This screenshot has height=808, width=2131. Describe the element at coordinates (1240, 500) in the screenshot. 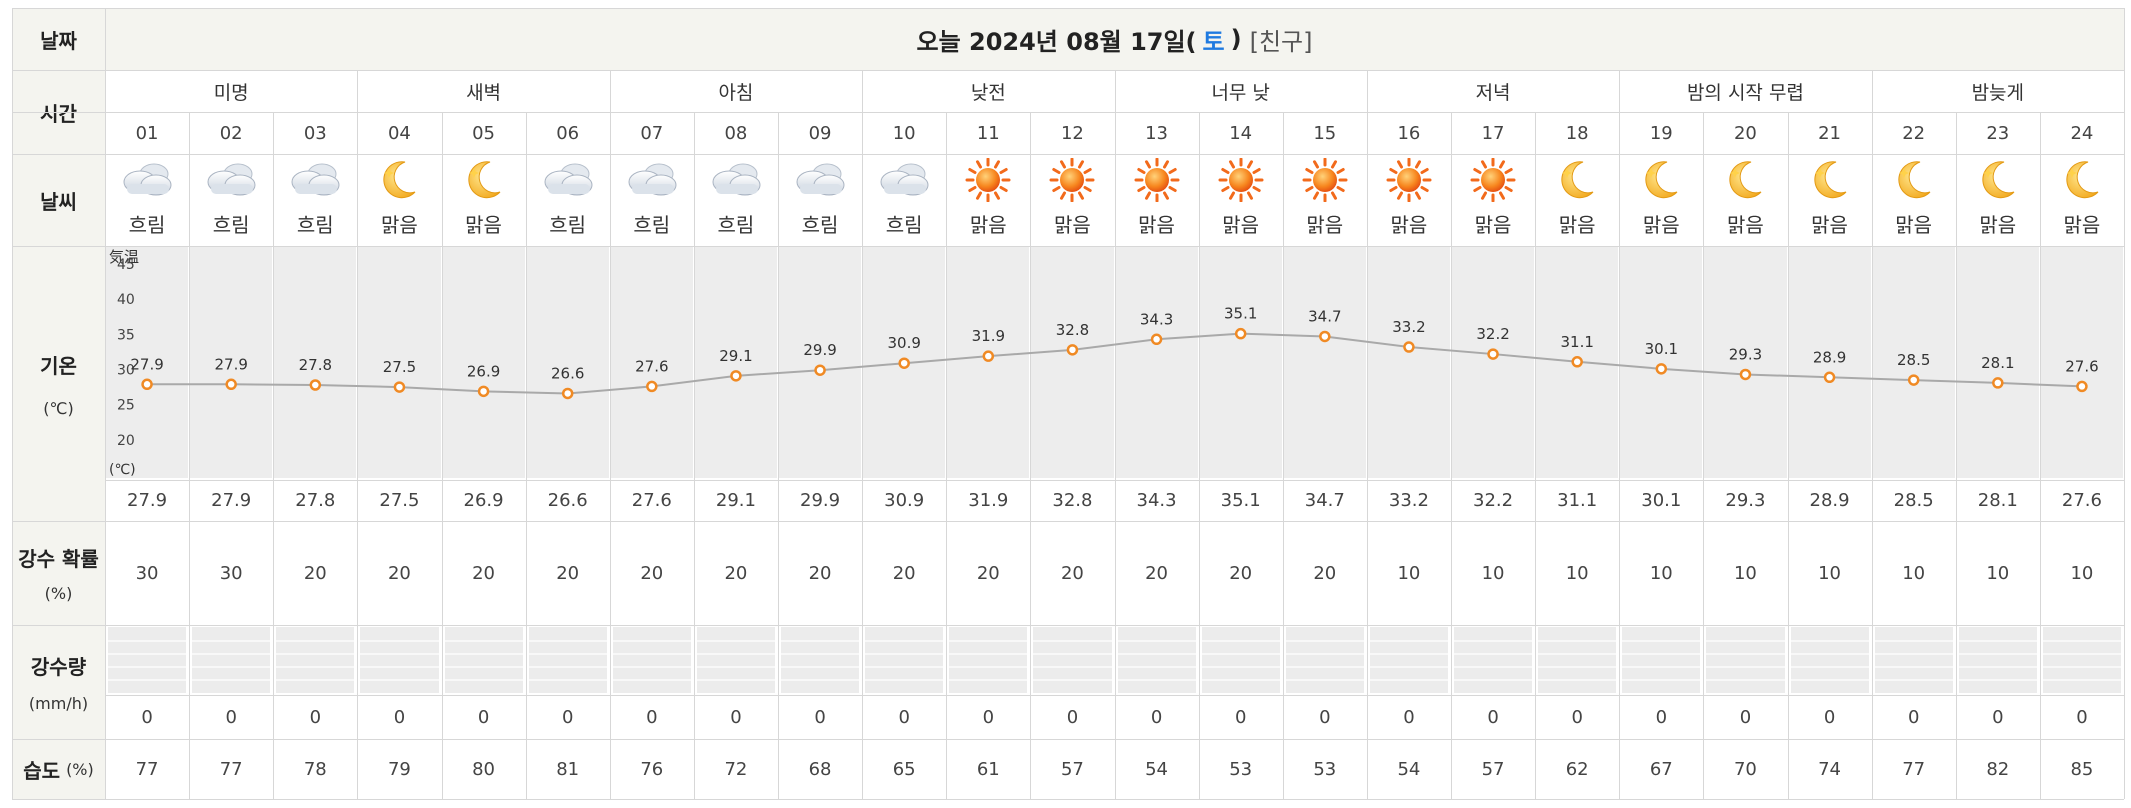

I see `temp-value: 35.1` at that location.